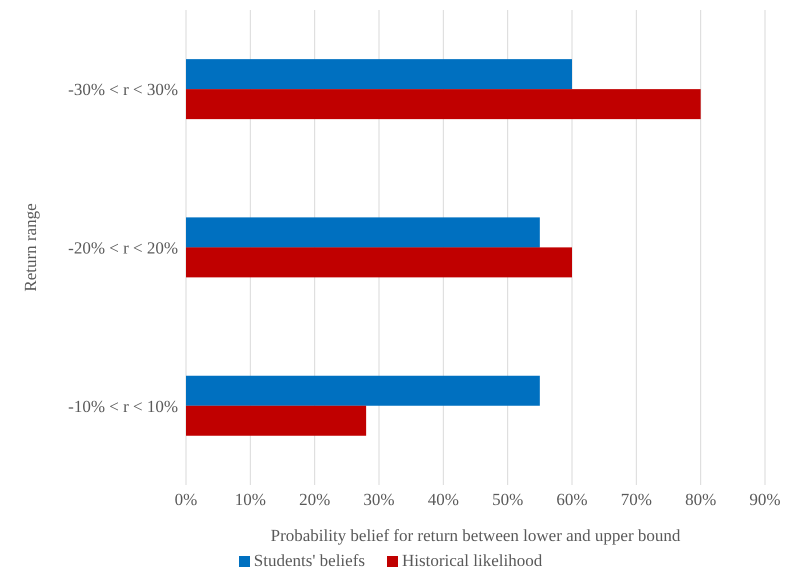  What do you see at coordinates (123, 406) in the screenshot?
I see `y-tick-label: -10% < r < 10%` at bounding box center [123, 406].